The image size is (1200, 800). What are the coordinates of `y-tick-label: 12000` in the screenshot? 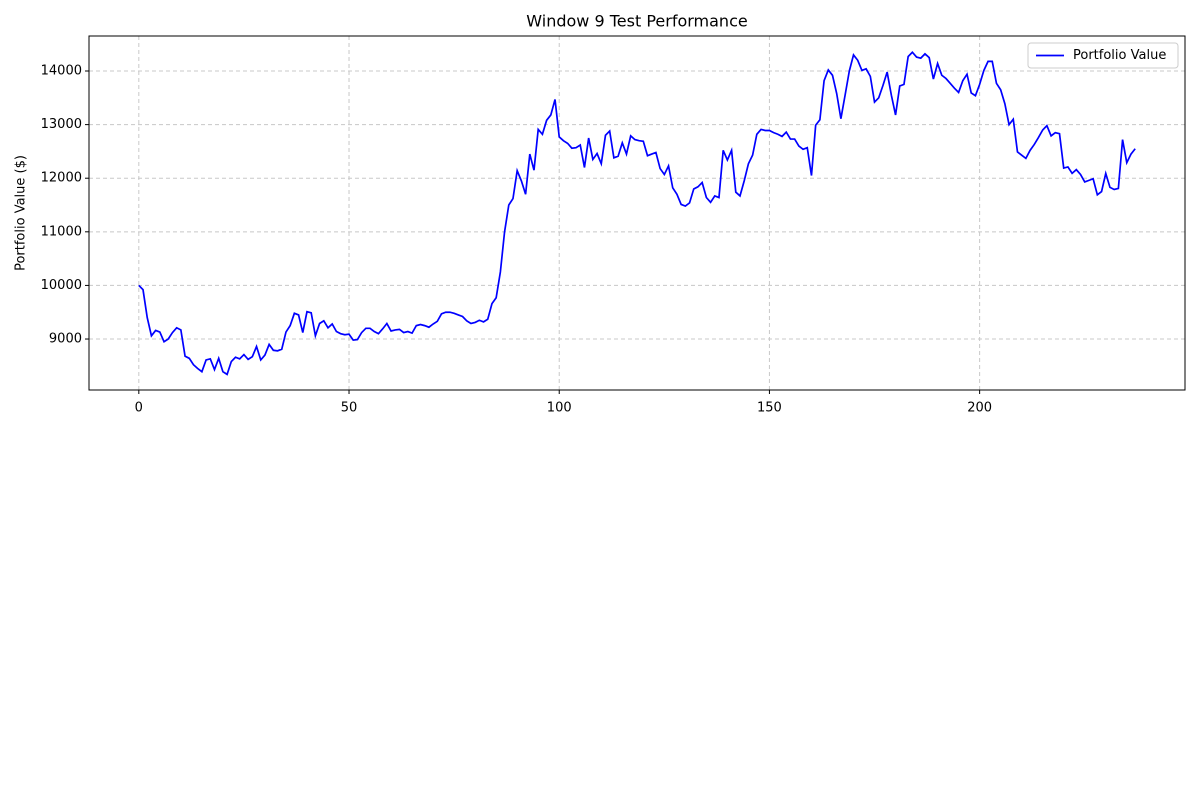 It's located at (61, 178).